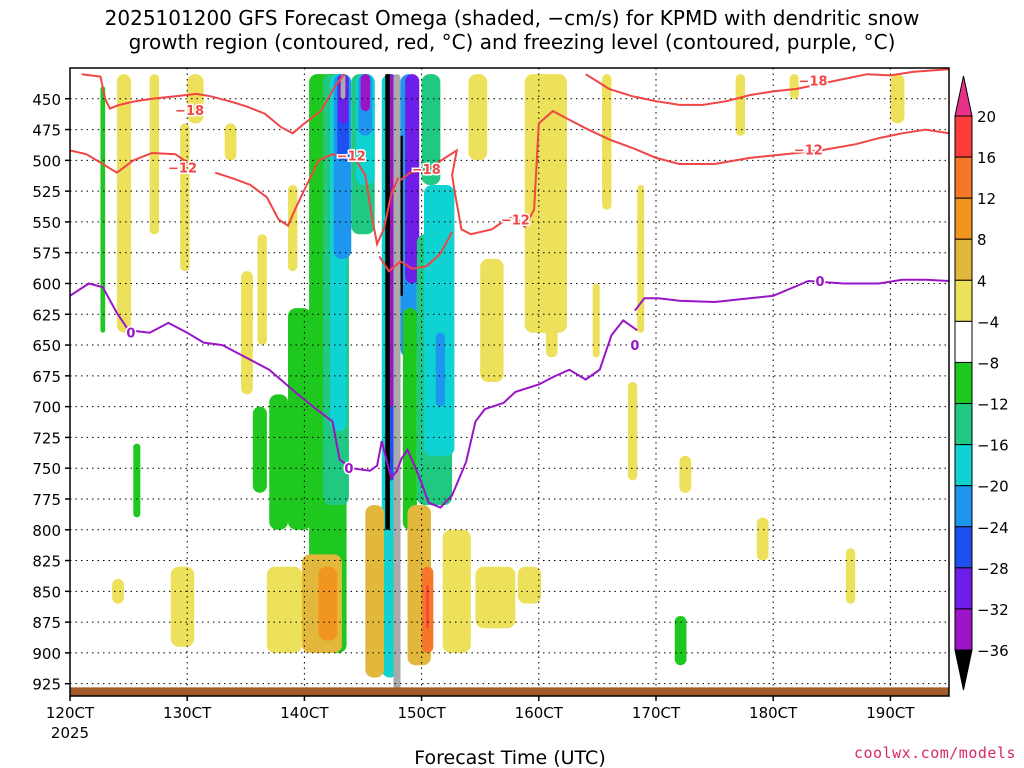 This screenshot has height=768, width=1024. I want to click on x-tick-label-0: 120CT, so click(70, 713).